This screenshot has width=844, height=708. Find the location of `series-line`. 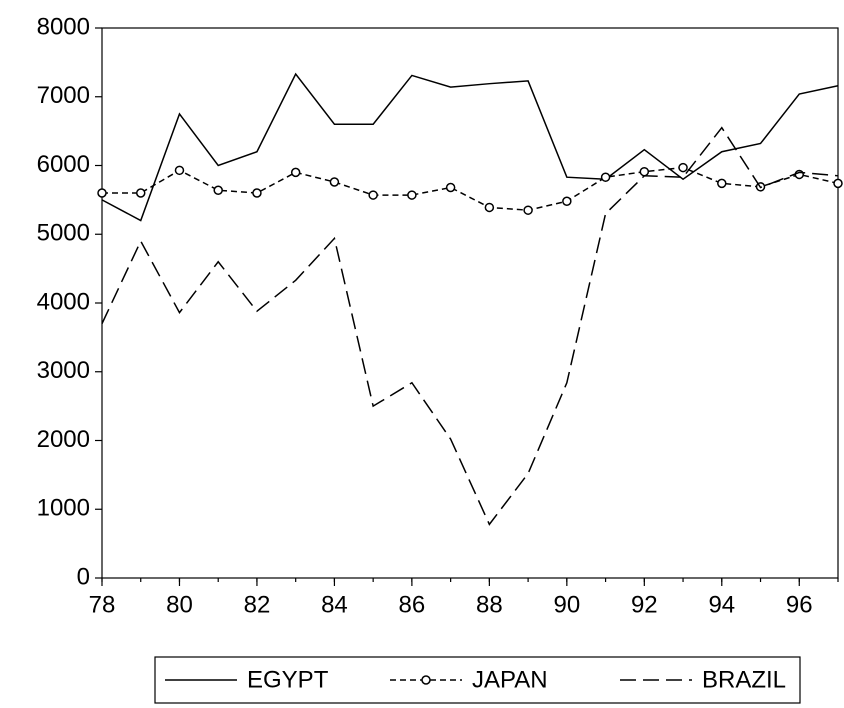

series-line is located at coordinates (470, 188).